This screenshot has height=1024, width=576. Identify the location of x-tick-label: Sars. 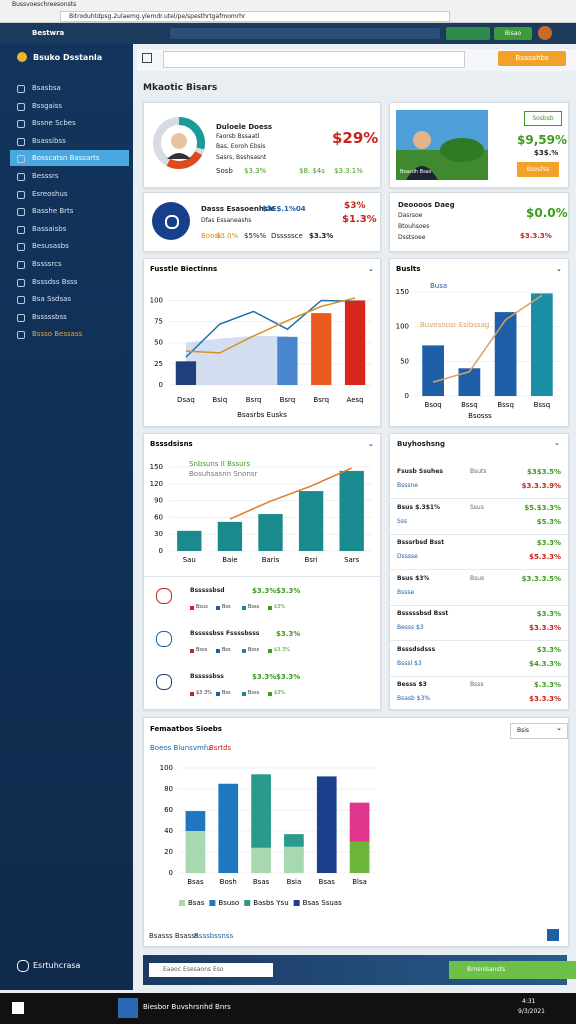
(352, 560).